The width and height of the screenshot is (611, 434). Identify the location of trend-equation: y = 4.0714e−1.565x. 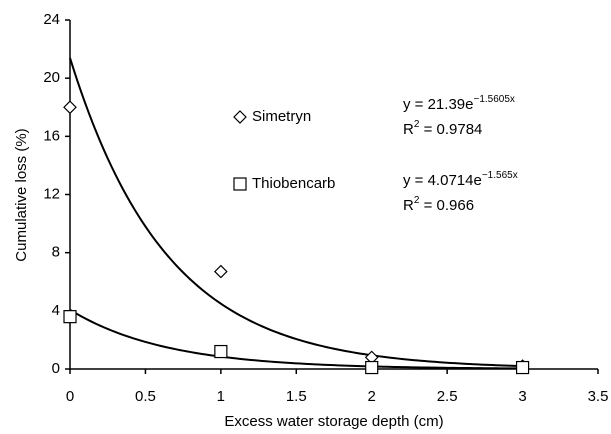
(460, 179).